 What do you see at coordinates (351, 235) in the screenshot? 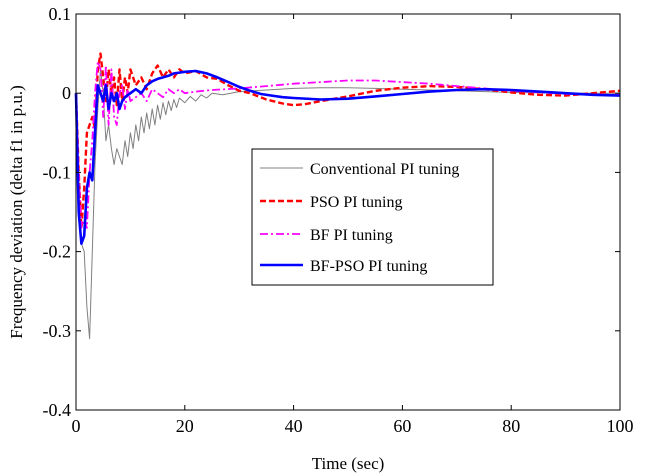
I see `legend-label-bf: BF PI tuning` at bounding box center [351, 235].